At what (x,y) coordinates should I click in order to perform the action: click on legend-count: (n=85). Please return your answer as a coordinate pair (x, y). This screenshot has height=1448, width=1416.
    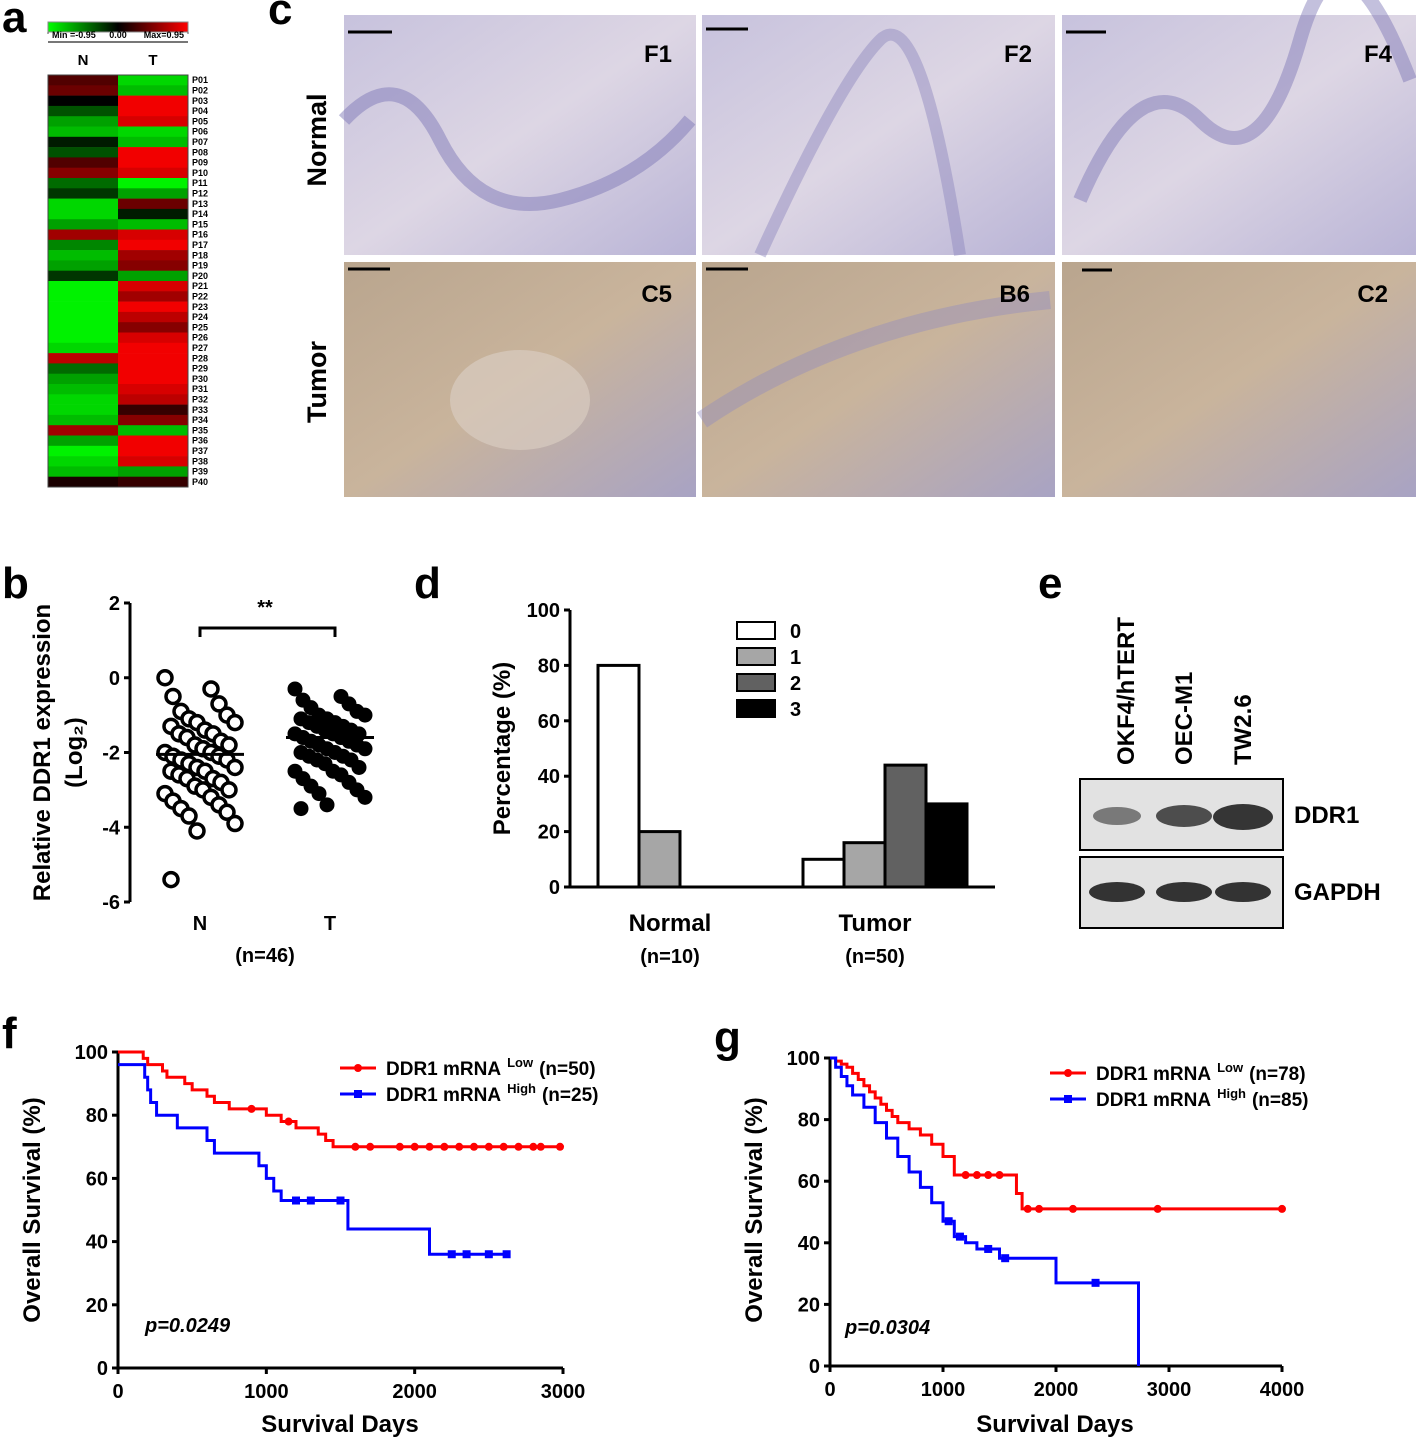
    Looking at the image, I should click on (1280, 1100).